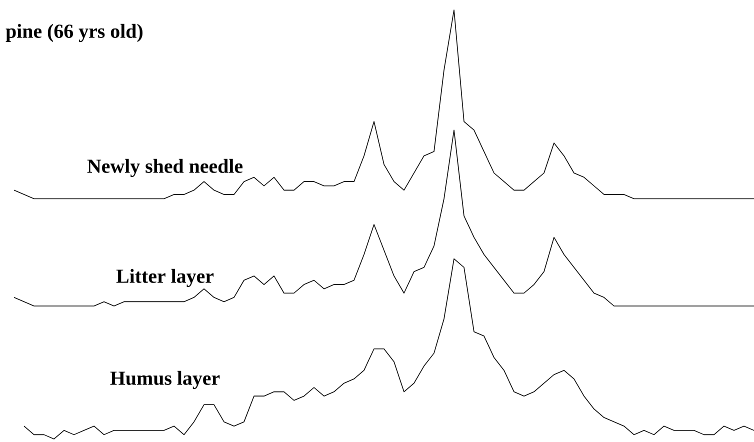 The image size is (754, 442). I want to click on text: pine (66 yrs old), so click(74, 33).